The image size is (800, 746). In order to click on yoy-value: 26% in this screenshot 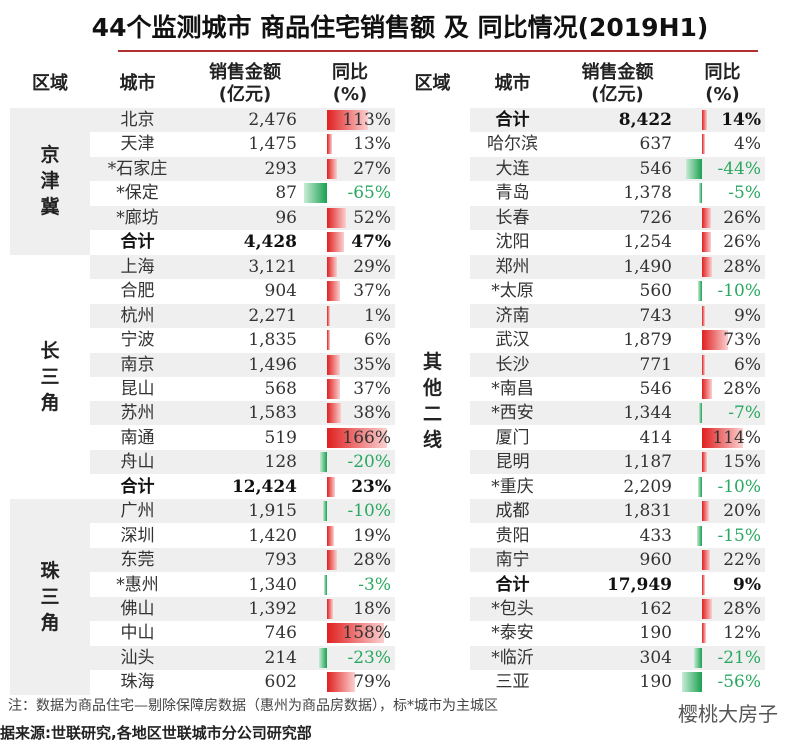, I will do `click(742, 242)`.